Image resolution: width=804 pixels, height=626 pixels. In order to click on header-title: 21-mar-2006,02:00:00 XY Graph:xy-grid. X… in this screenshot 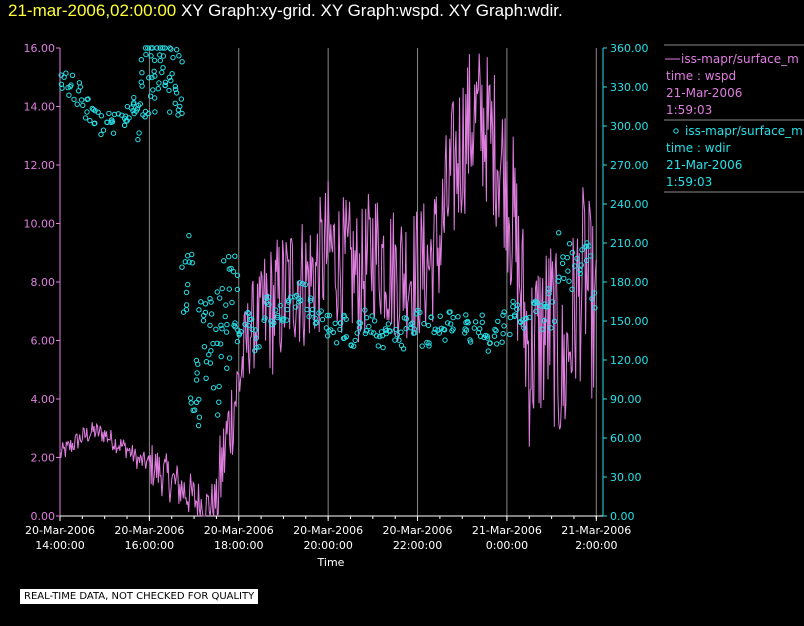, I will do `click(285, 11)`.